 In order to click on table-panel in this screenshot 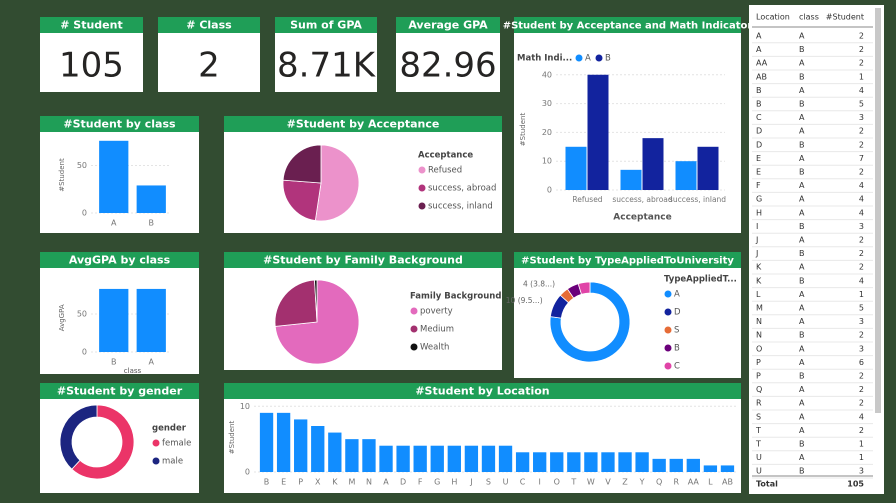, I will do `click(816, 249)`.